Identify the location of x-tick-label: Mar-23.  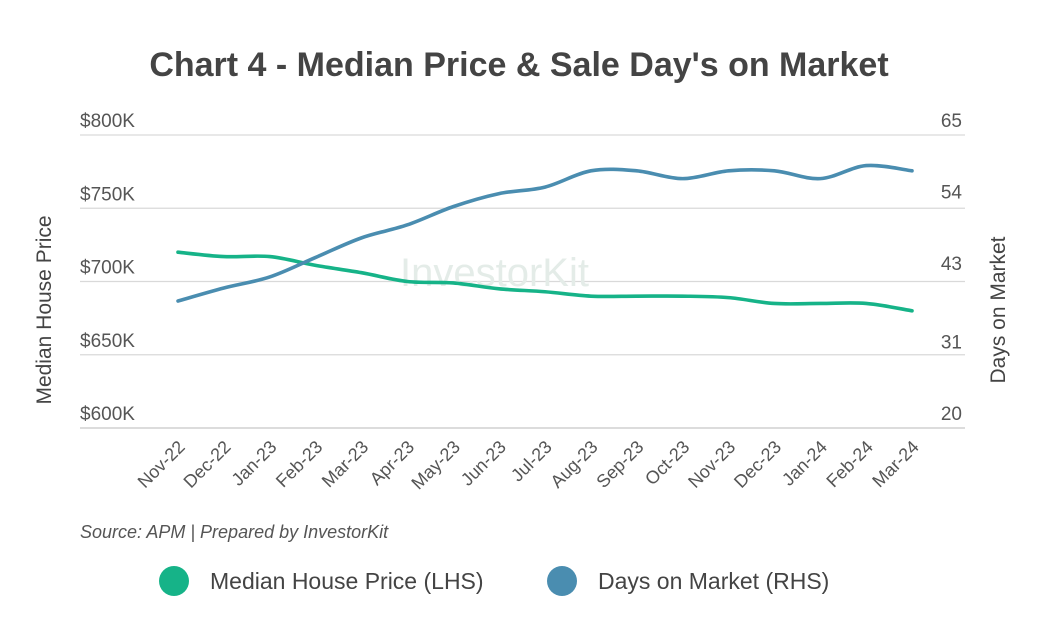
(345, 464).